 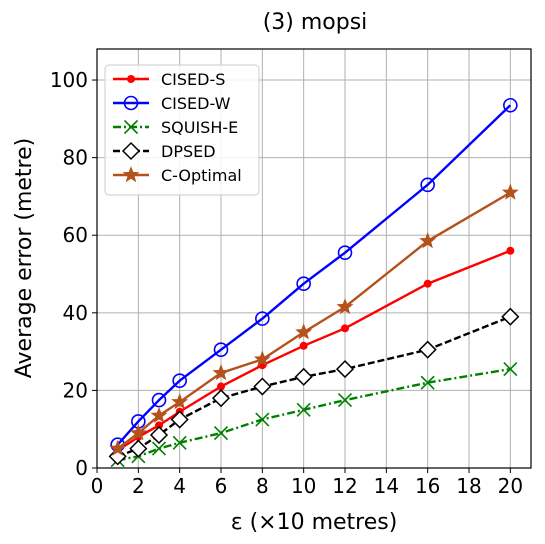 I want to click on y-tick-label: 80, so click(x=75, y=158).